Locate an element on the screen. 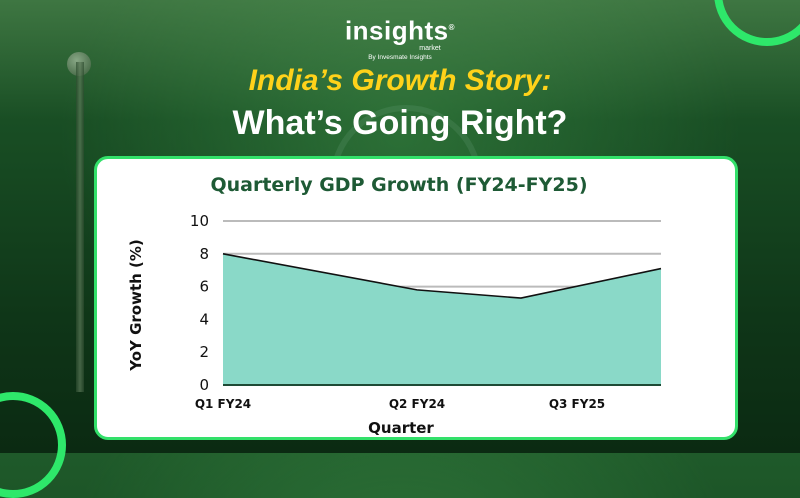 Image resolution: width=800 pixels, height=498 pixels. brand-logo: insights® market By Invesmate Insights is located at coordinates (400, 38).